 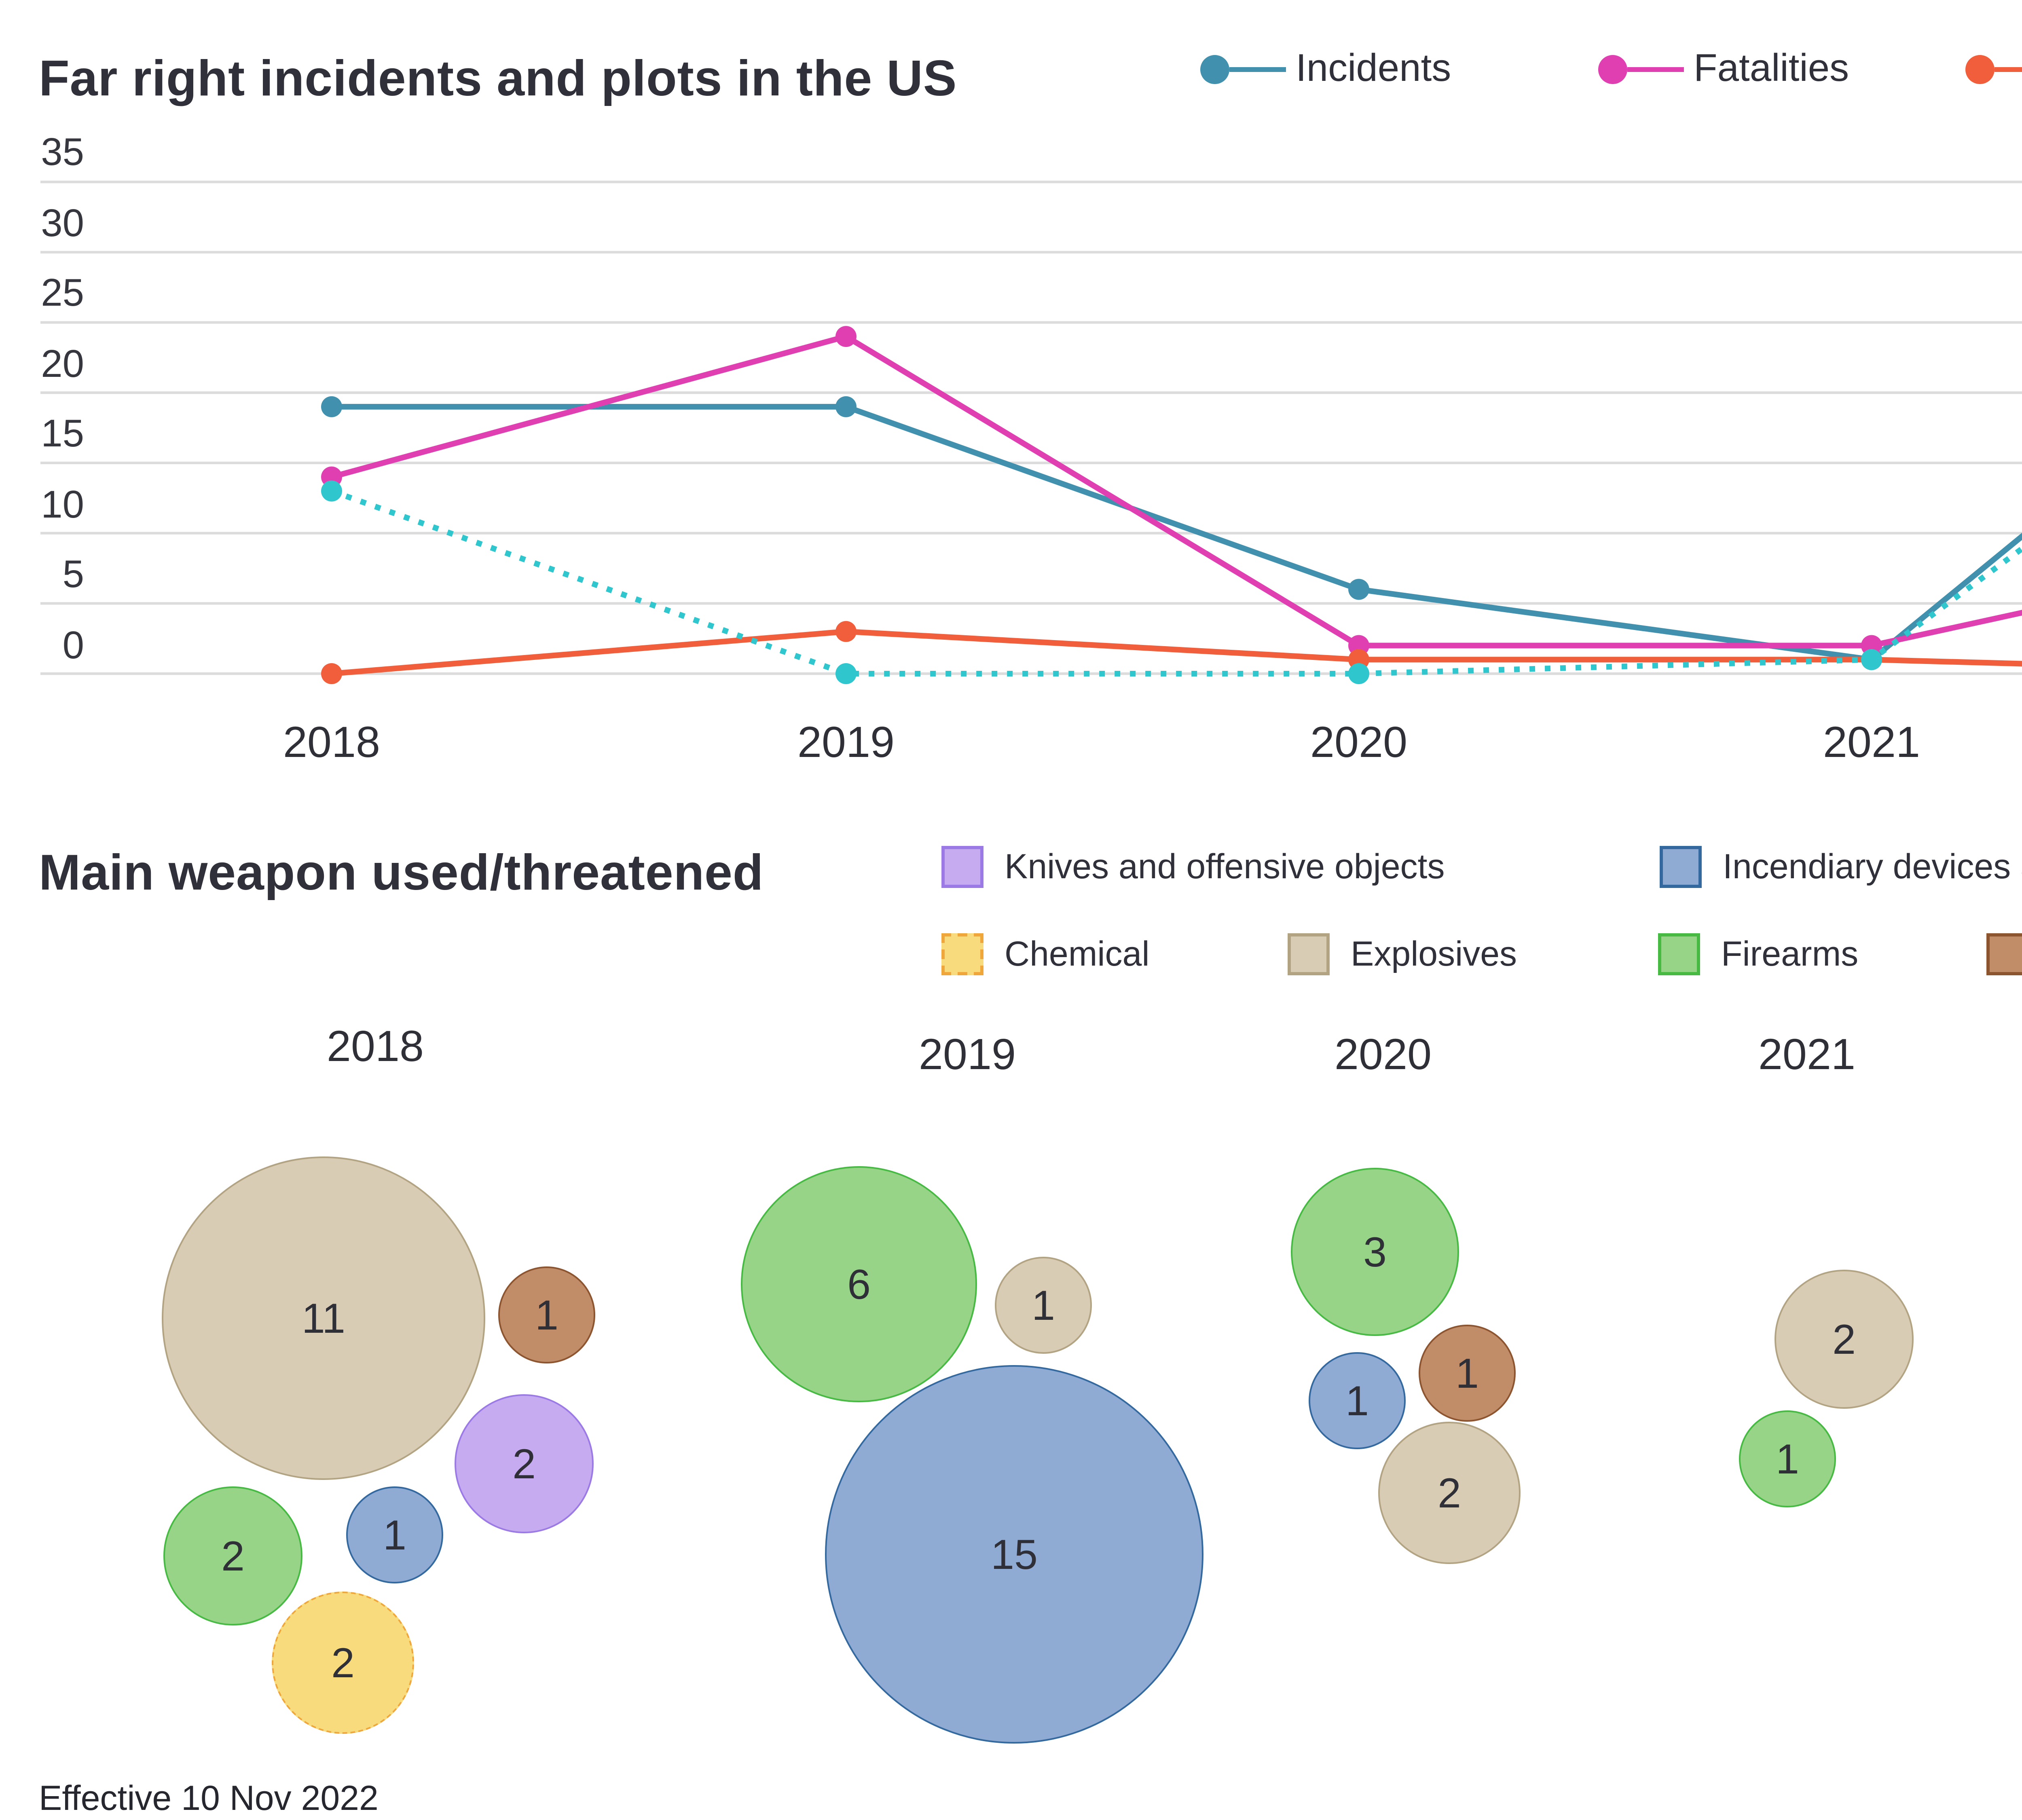 I want to click on bubble-value-label: 6, so click(x=859, y=1283).